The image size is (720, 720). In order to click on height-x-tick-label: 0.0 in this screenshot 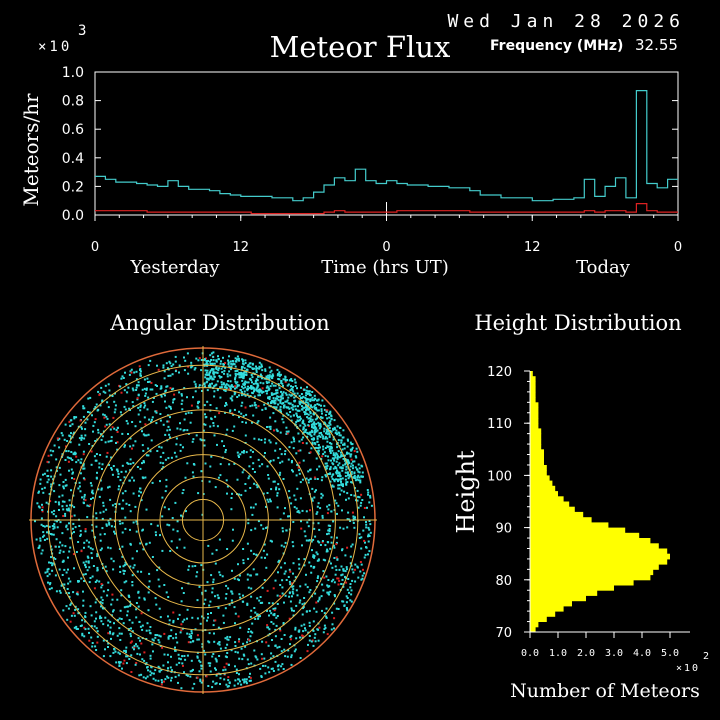, I will do `click(530, 653)`.